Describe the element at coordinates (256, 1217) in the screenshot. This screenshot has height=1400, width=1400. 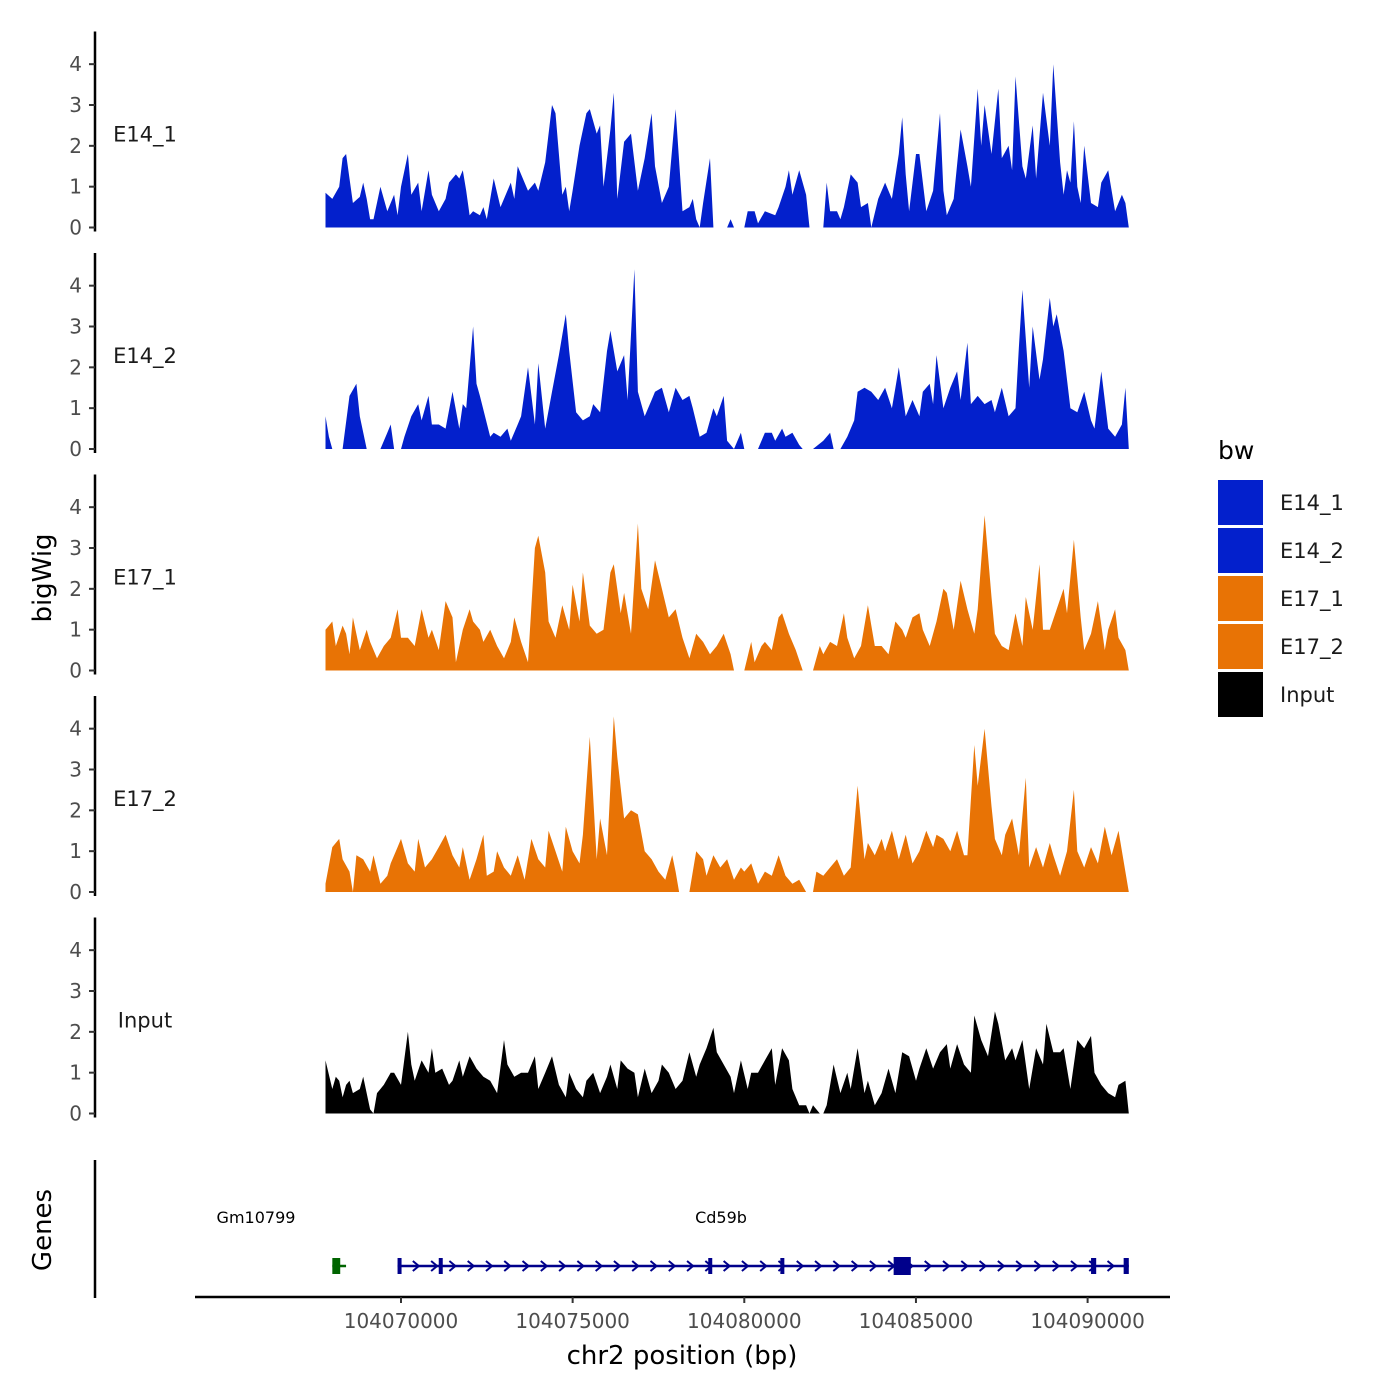
I see `gene-label: Gm10799` at that location.